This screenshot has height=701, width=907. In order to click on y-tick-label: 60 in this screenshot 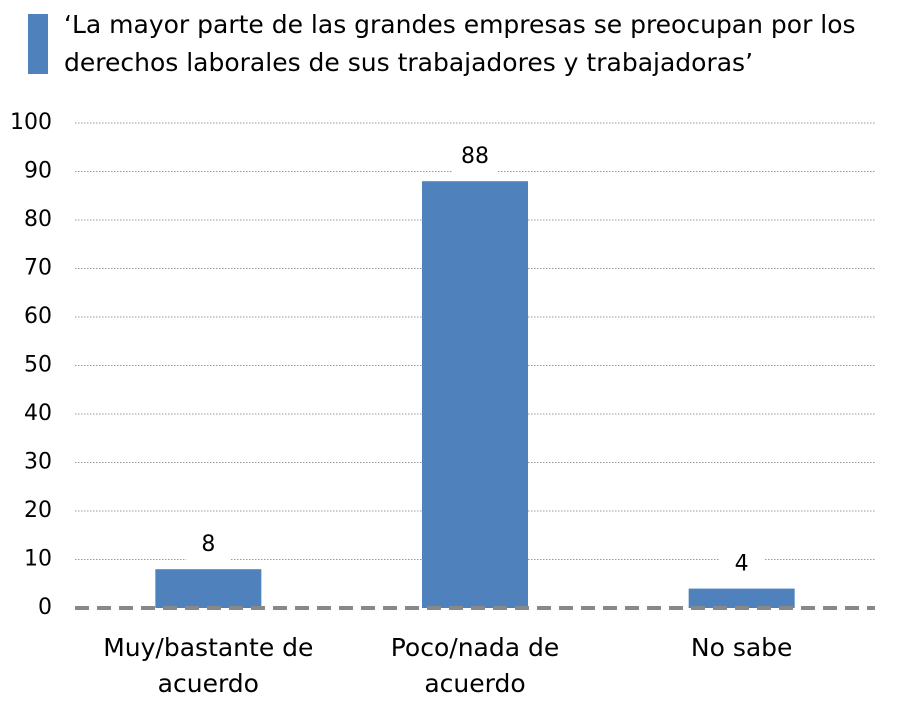, I will do `click(38, 316)`.